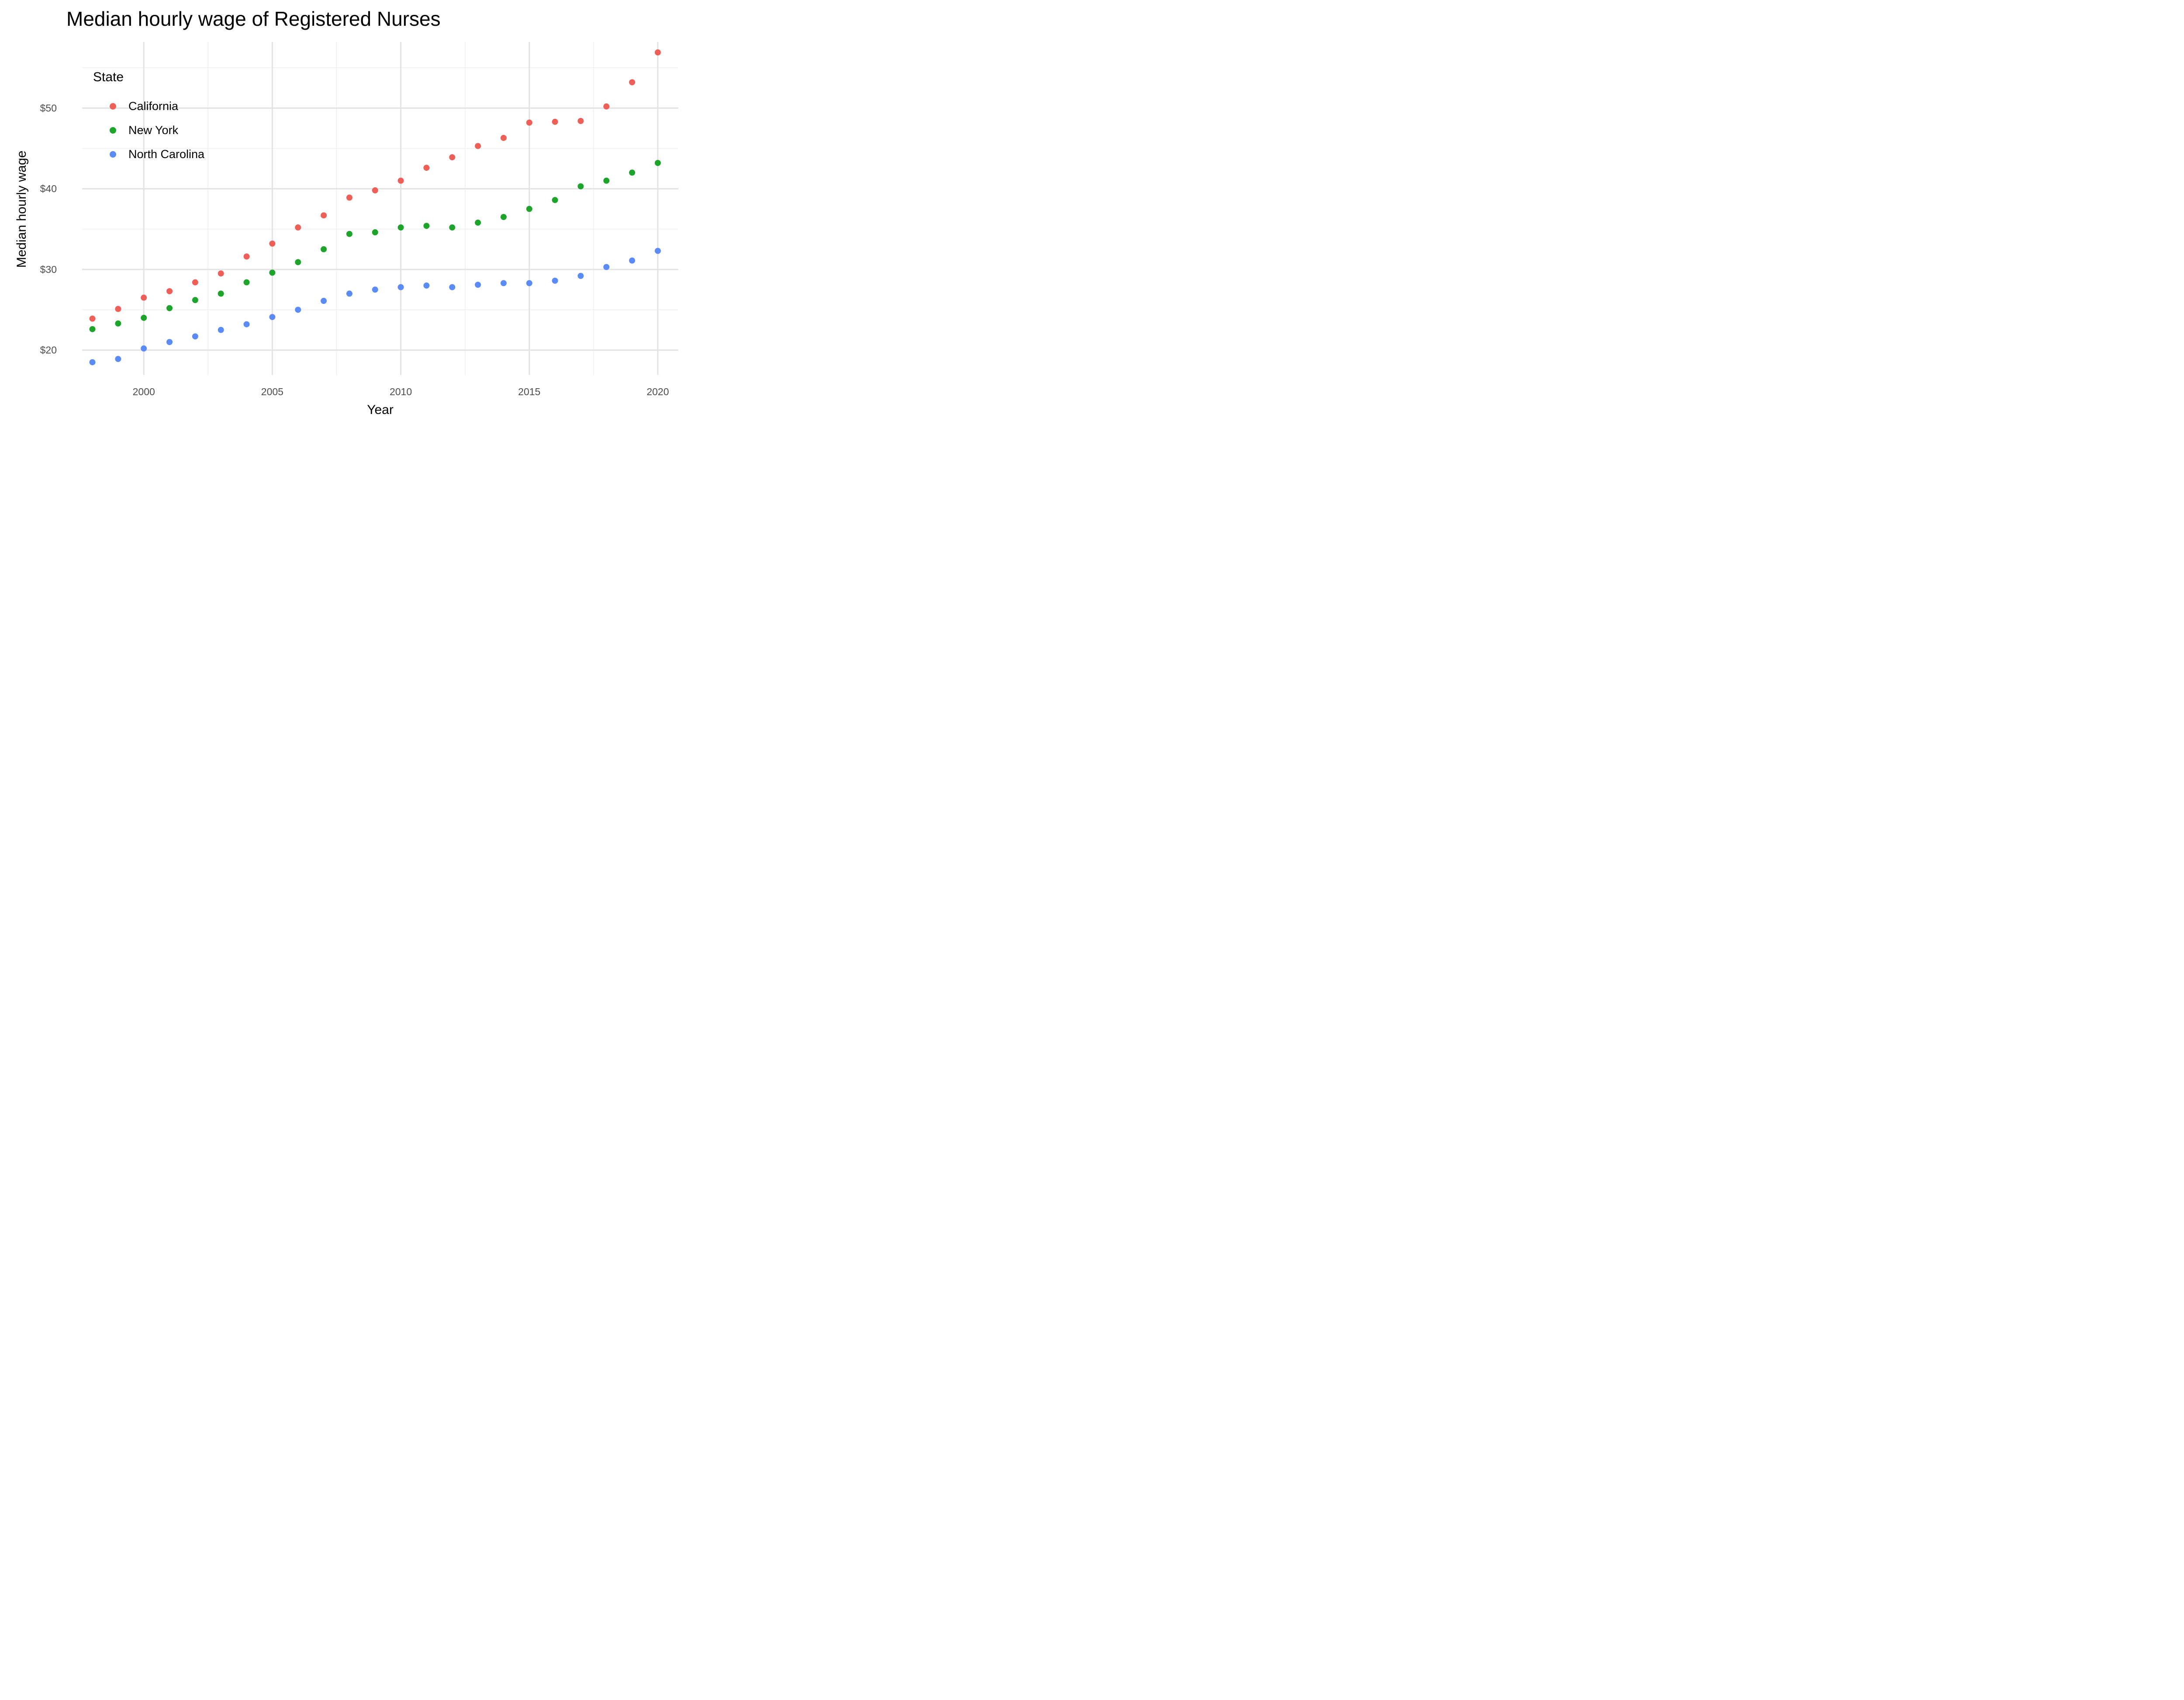 The width and height of the screenshot is (2184, 1700). What do you see at coordinates (380, 410) in the screenshot?
I see `x-axis-title: Year` at bounding box center [380, 410].